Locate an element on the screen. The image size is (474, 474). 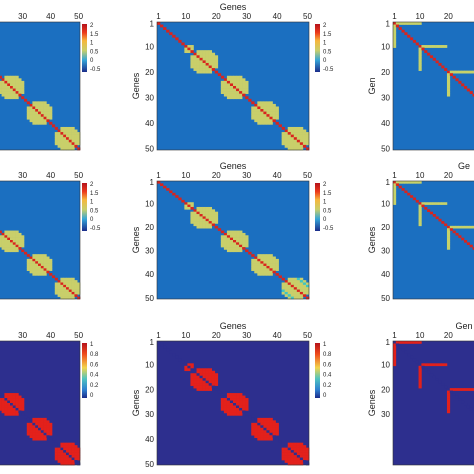
x-tick-label: 30 is located at coordinates (246, 335).